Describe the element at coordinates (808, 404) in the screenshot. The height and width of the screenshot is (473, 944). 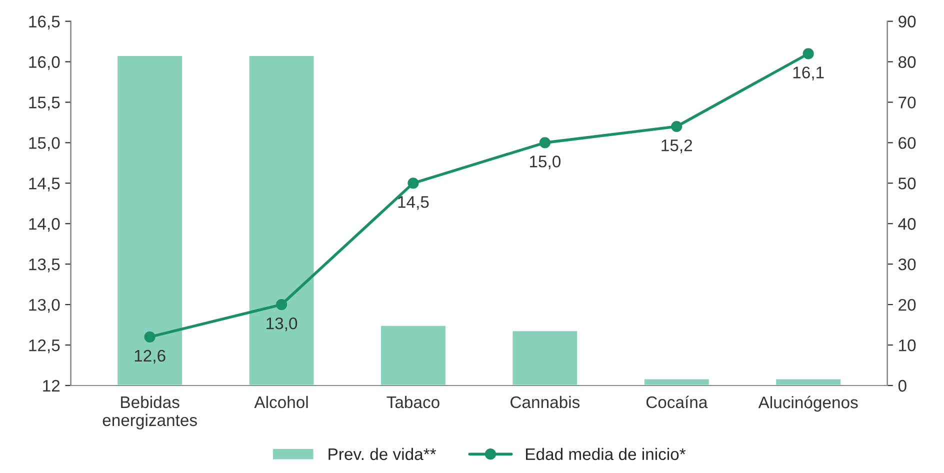
I see `x-tick-label: Alucinógenos` at that location.